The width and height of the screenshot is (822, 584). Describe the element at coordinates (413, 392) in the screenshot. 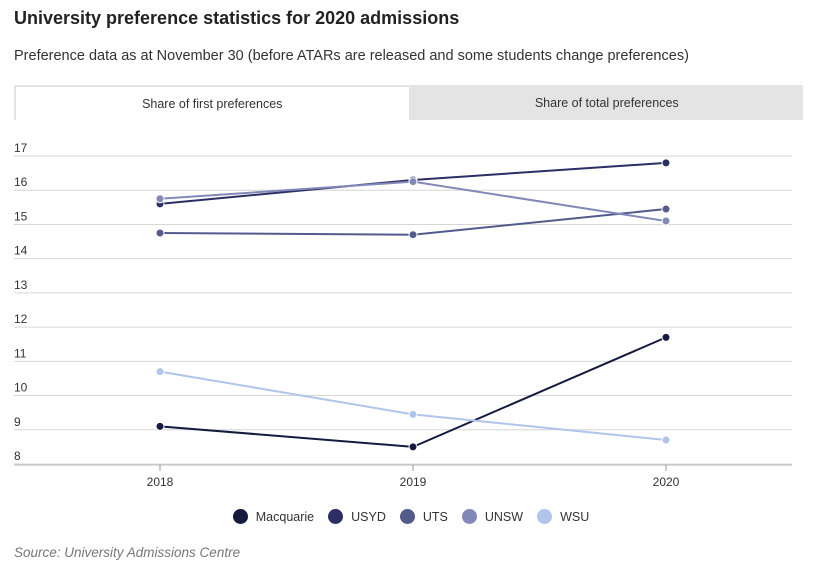

I see `series-line-macquarie` at that location.